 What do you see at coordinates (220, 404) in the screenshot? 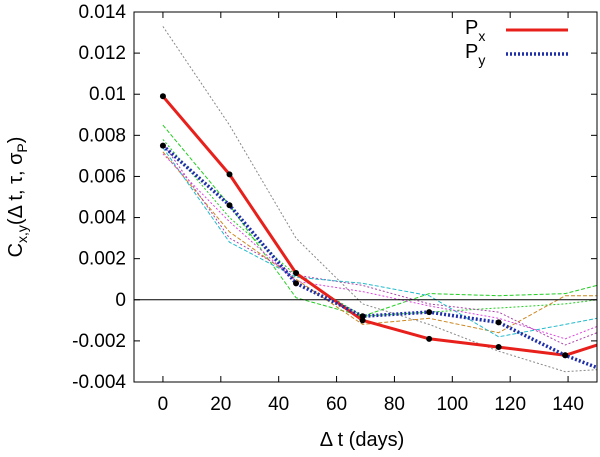
I see `x-tick-label: 20` at bounding box center [220, 404].